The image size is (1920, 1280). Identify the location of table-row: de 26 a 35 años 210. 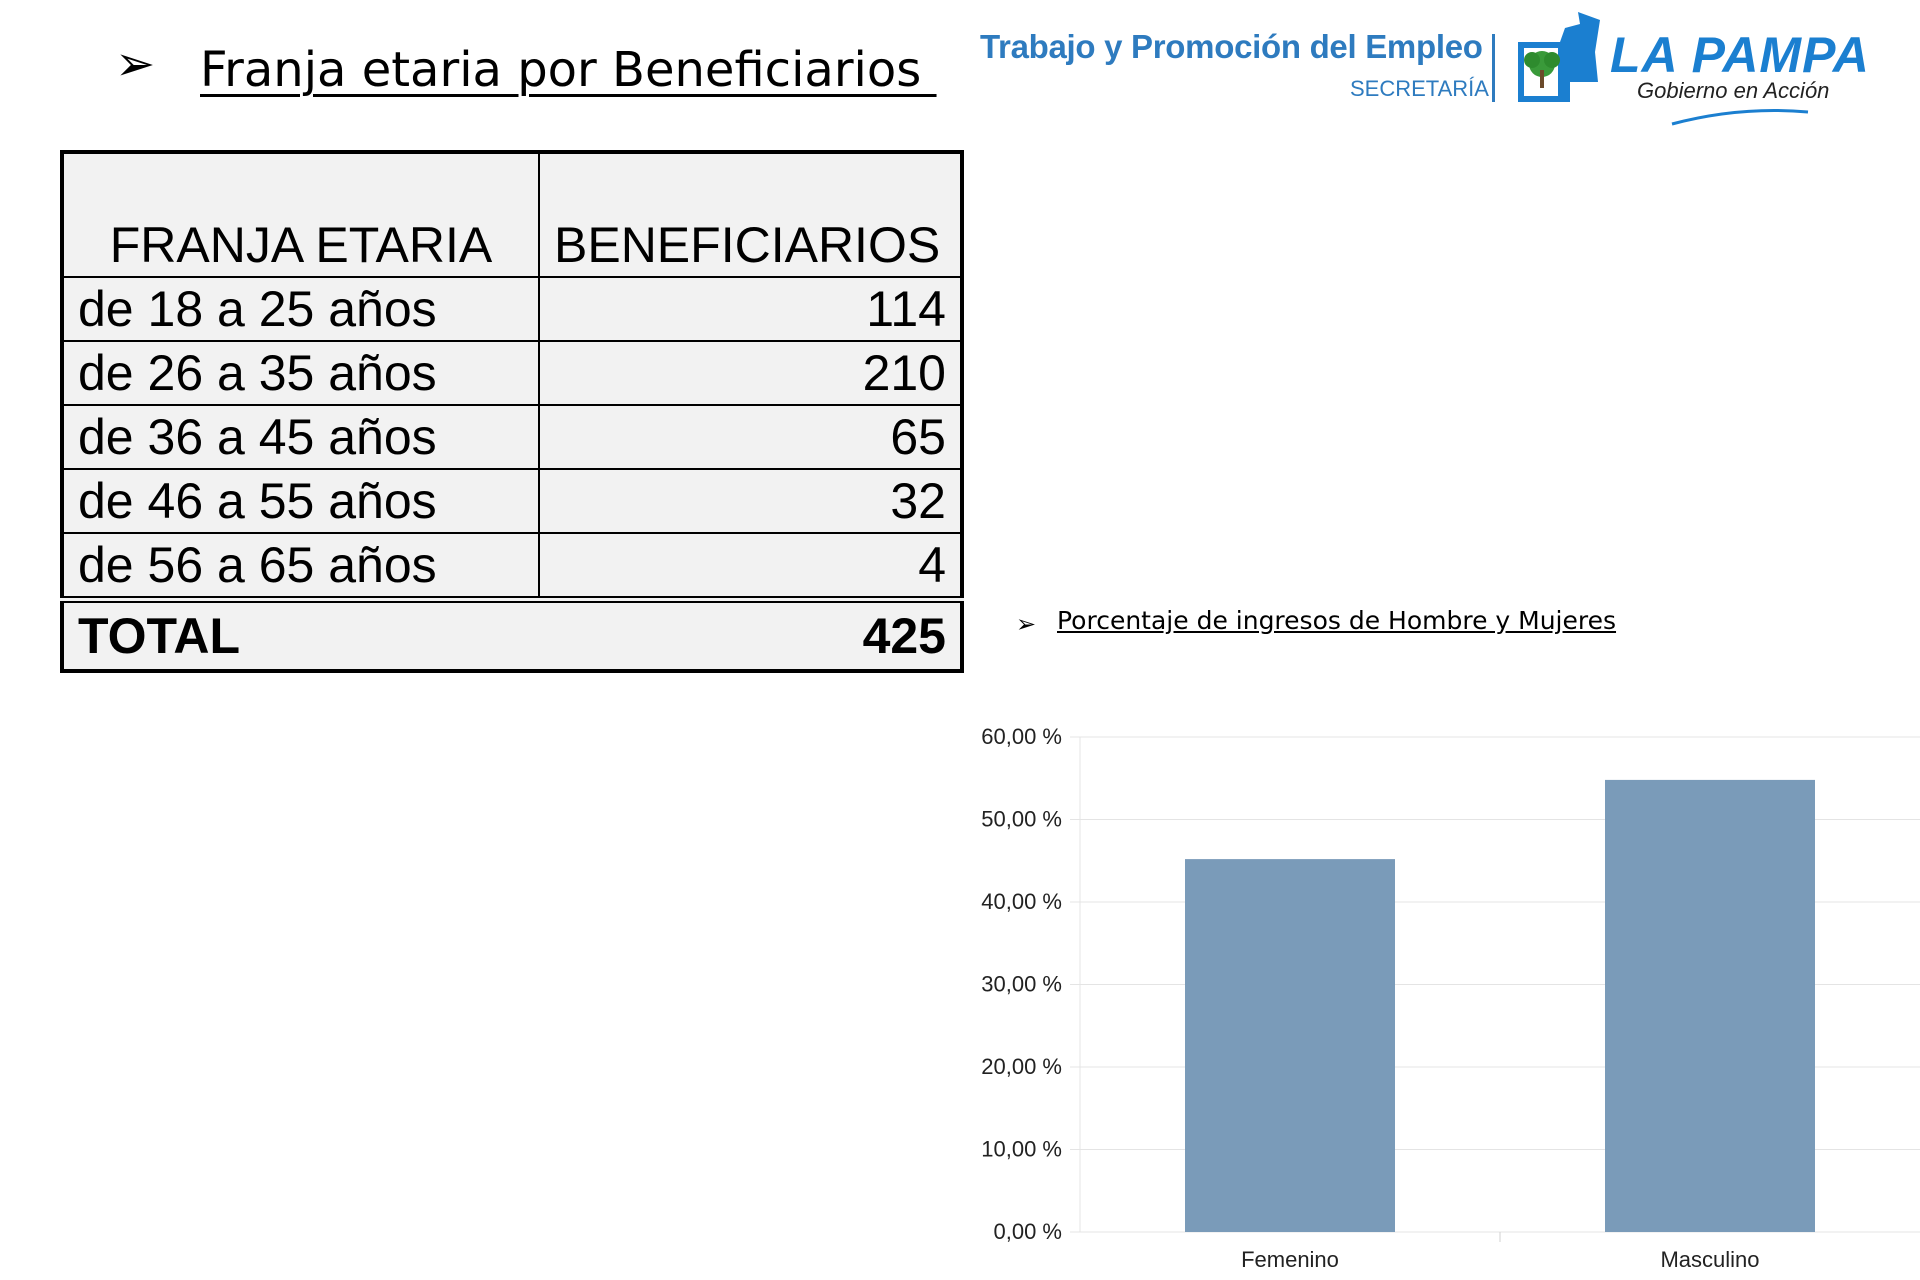
(512, 373).